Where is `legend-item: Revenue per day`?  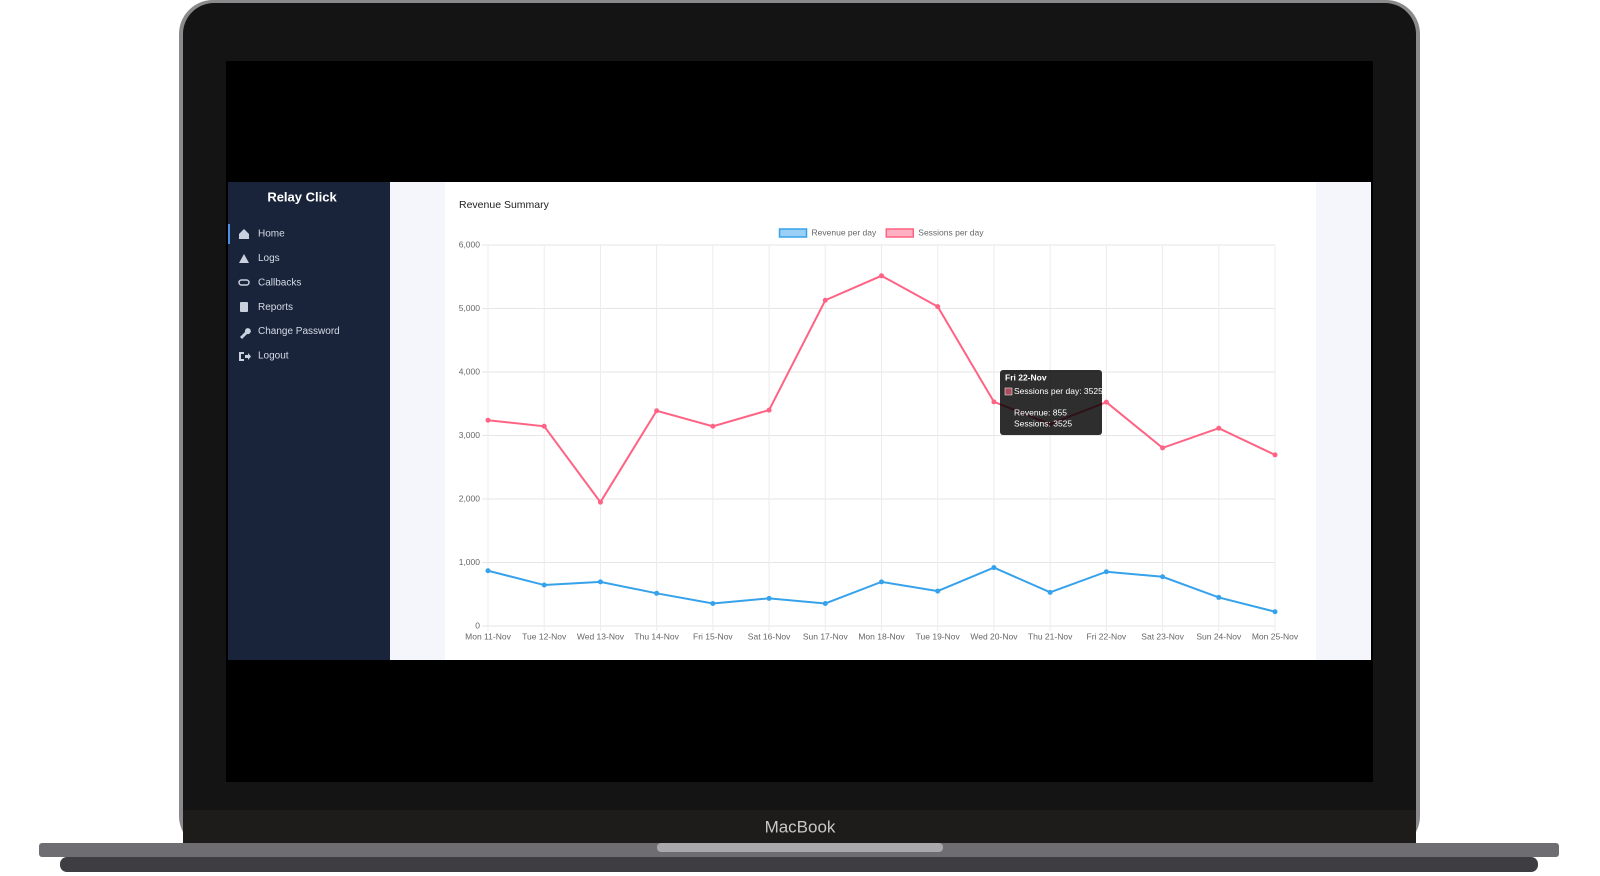
legend-item: Revenue per day is located at coordinates (827, 232).